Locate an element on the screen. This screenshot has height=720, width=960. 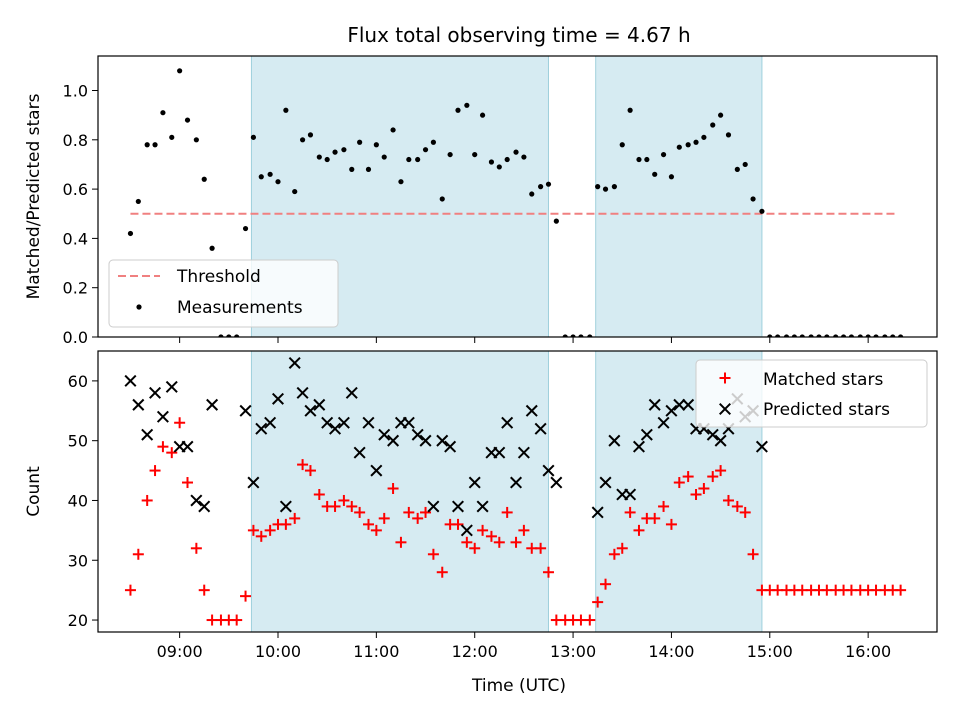
y-tick-label-0: 0.0 is located at coordinates (75, 337).